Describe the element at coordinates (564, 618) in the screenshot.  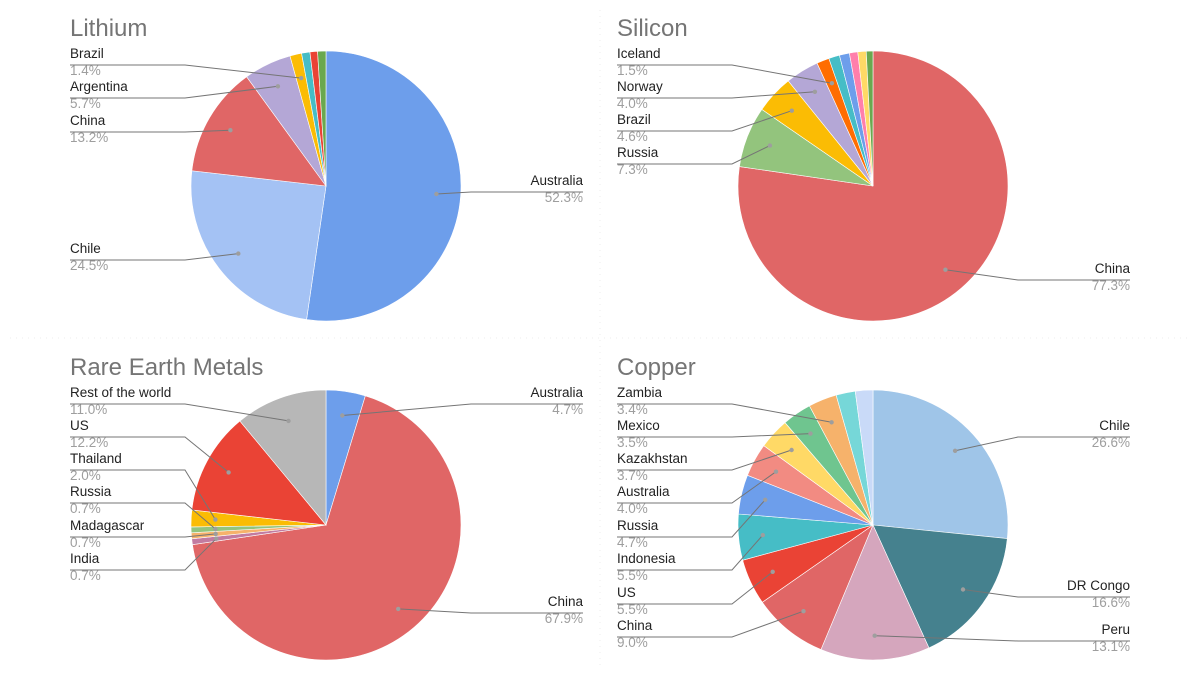
I see `slice-percent-china: 67.9%` at that location.